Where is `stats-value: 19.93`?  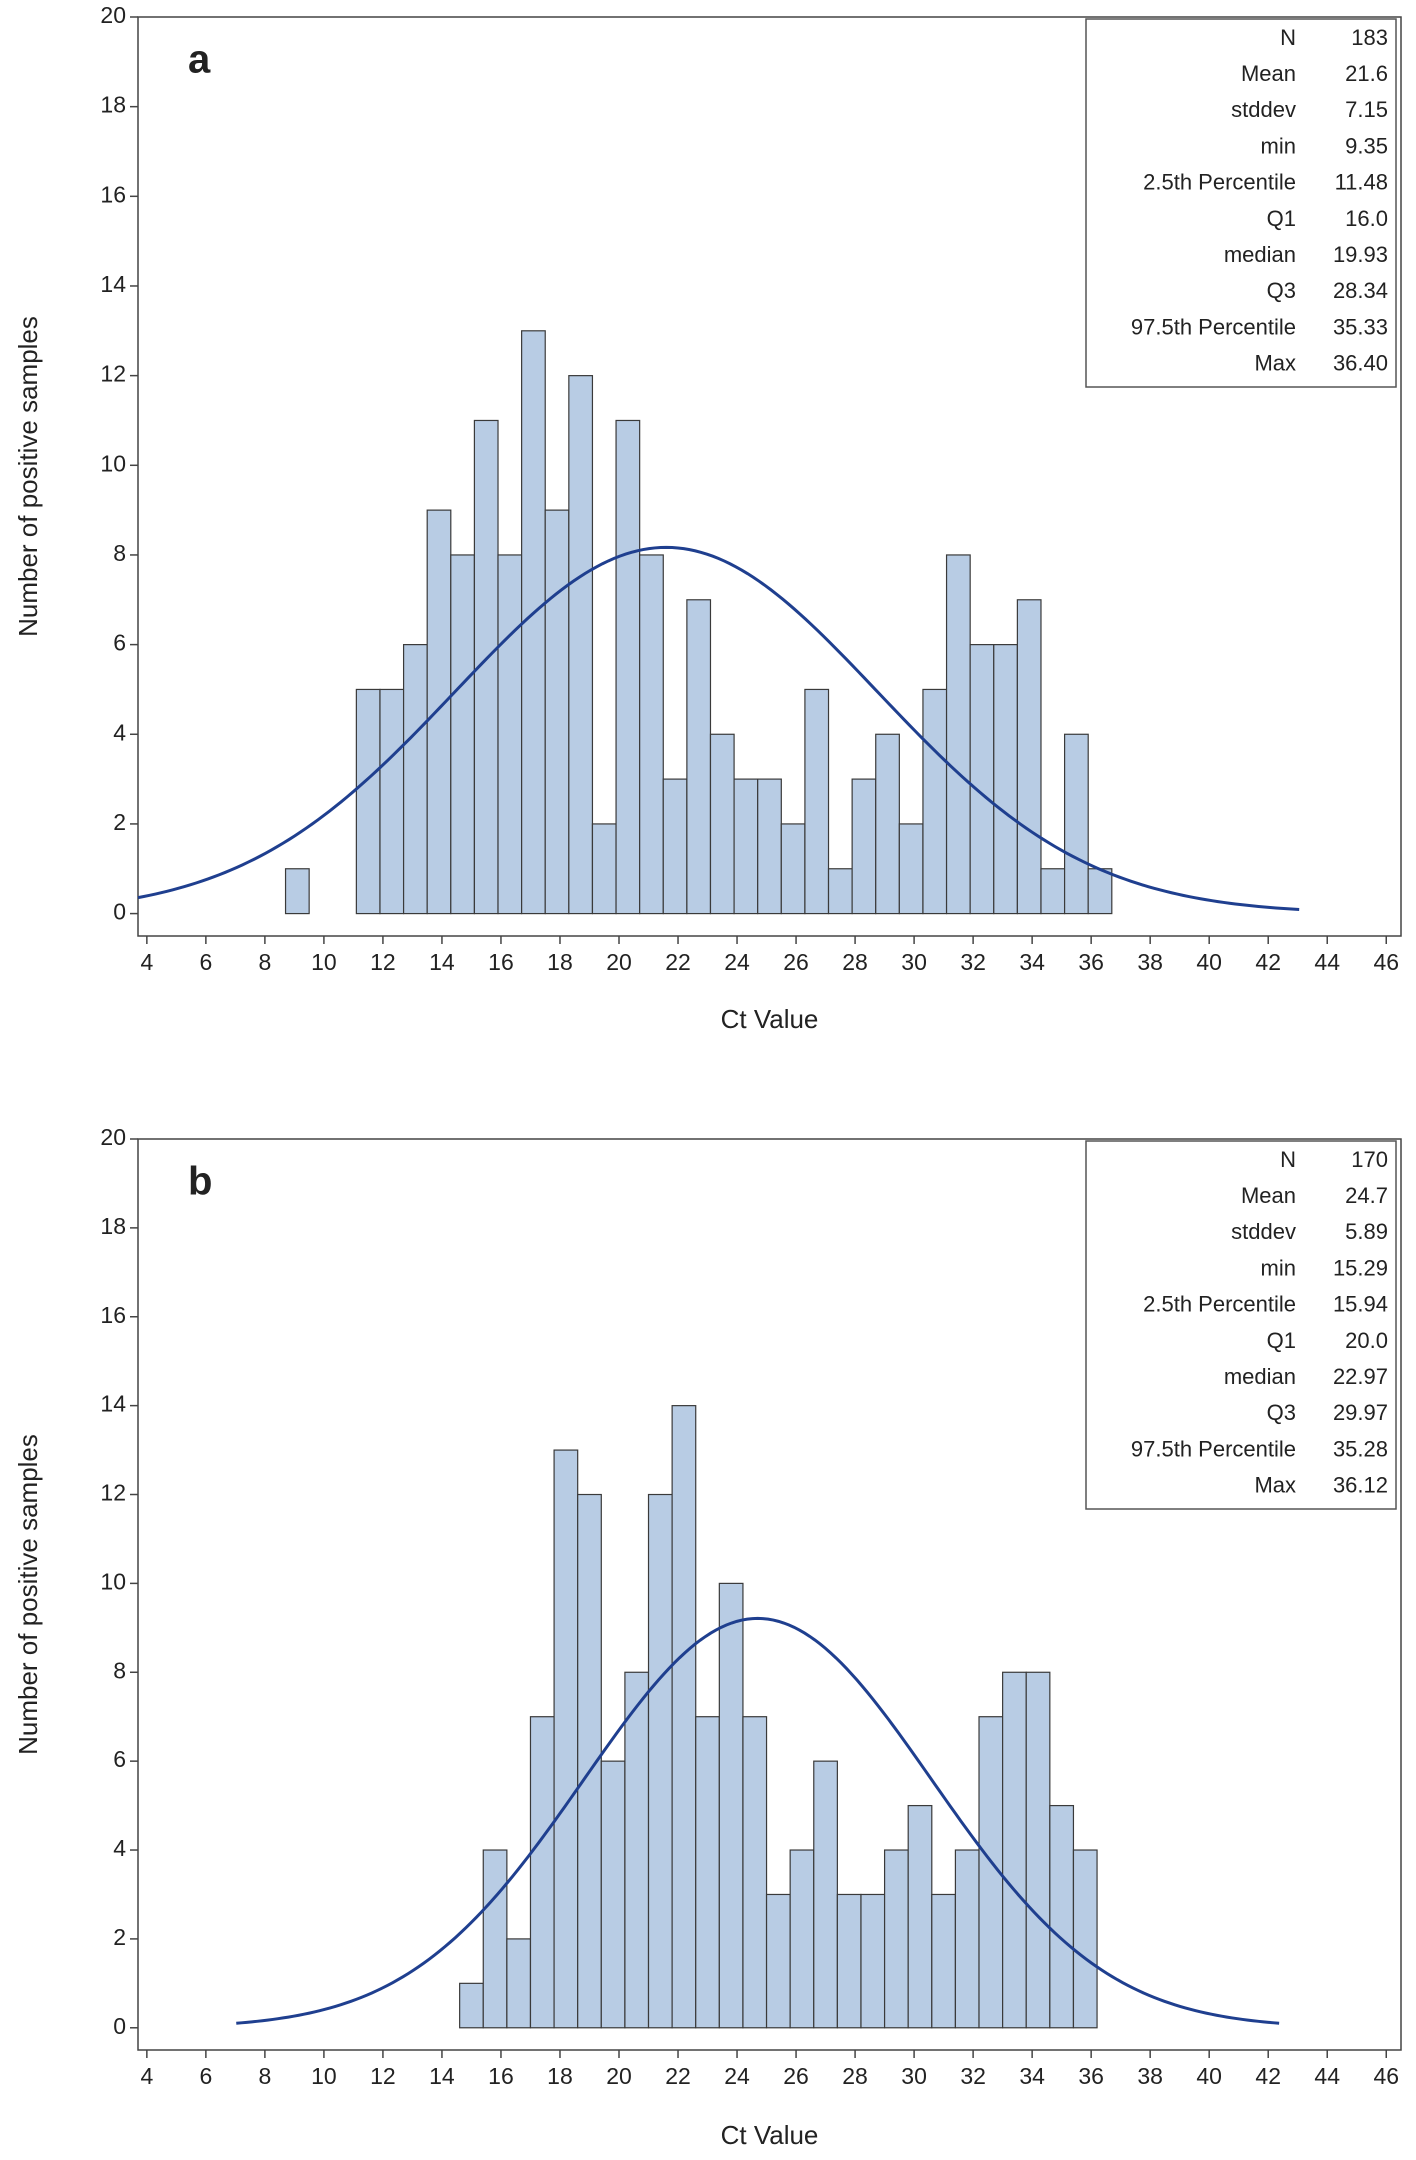 stats-value: 19.93 is located at coordinates (1360, 254).